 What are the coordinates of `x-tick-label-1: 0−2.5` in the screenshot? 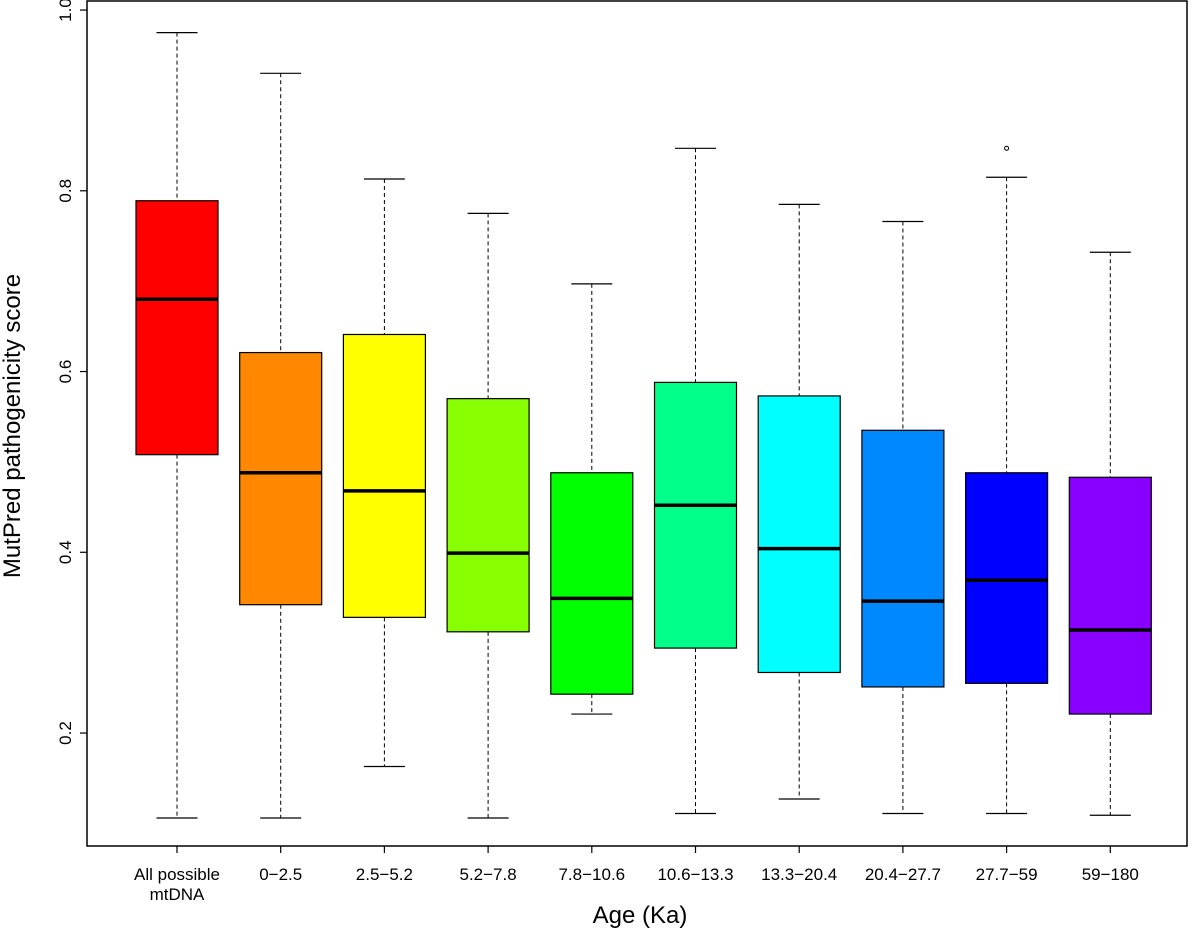 It's located at (280, 874).